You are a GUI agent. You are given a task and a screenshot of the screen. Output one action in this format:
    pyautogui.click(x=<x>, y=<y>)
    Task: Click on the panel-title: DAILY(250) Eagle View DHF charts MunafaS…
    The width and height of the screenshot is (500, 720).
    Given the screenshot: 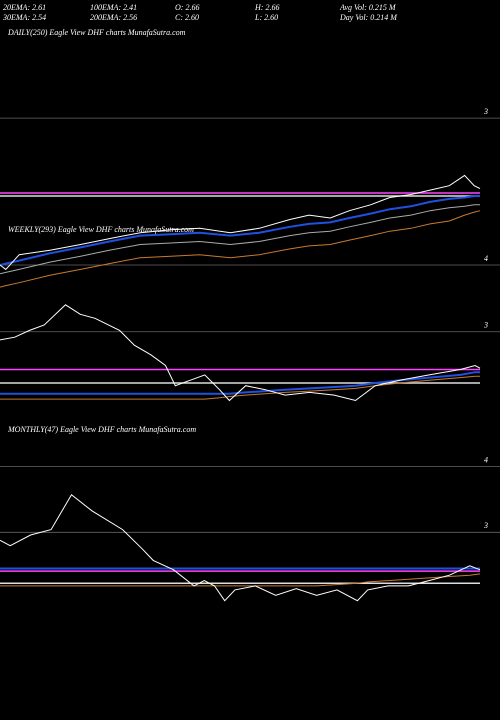 What is the action you would take?
    pyautogui.click(x=96, y=32)
    